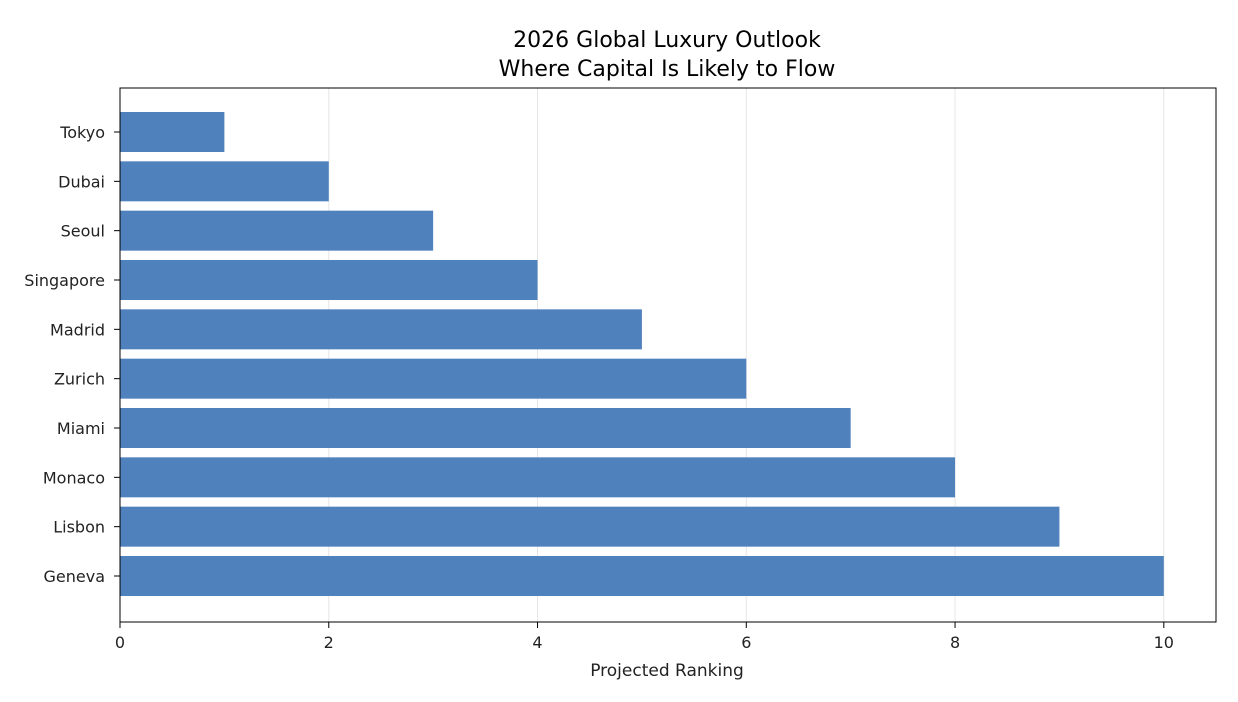 Image resolution: width=1238 pixels, height=702 pixels. I want to click on x-tick-label: 0, so click(120, 642).